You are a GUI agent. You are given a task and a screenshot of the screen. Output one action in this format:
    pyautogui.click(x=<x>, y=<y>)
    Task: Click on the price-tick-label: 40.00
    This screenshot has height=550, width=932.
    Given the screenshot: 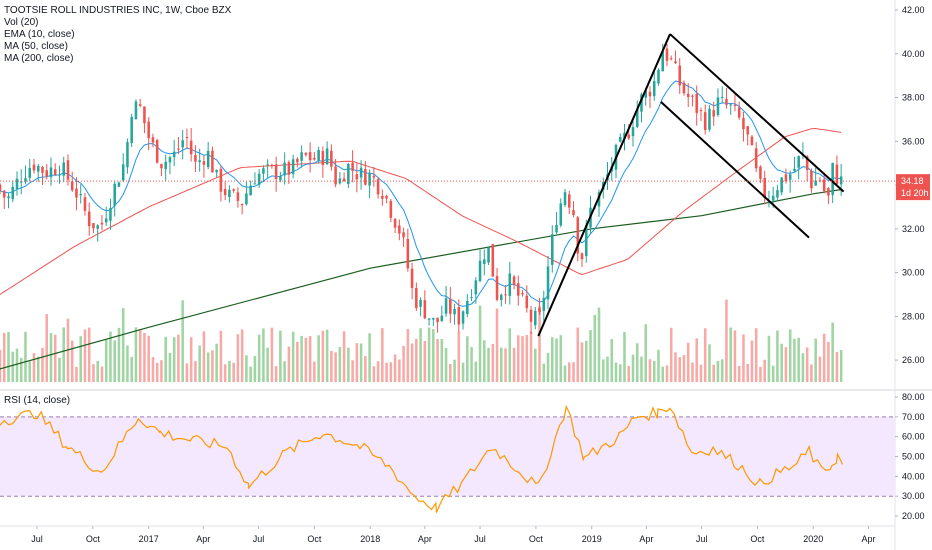 What is the action you would take?
    pyautogui.click(x=913, y=54)
    